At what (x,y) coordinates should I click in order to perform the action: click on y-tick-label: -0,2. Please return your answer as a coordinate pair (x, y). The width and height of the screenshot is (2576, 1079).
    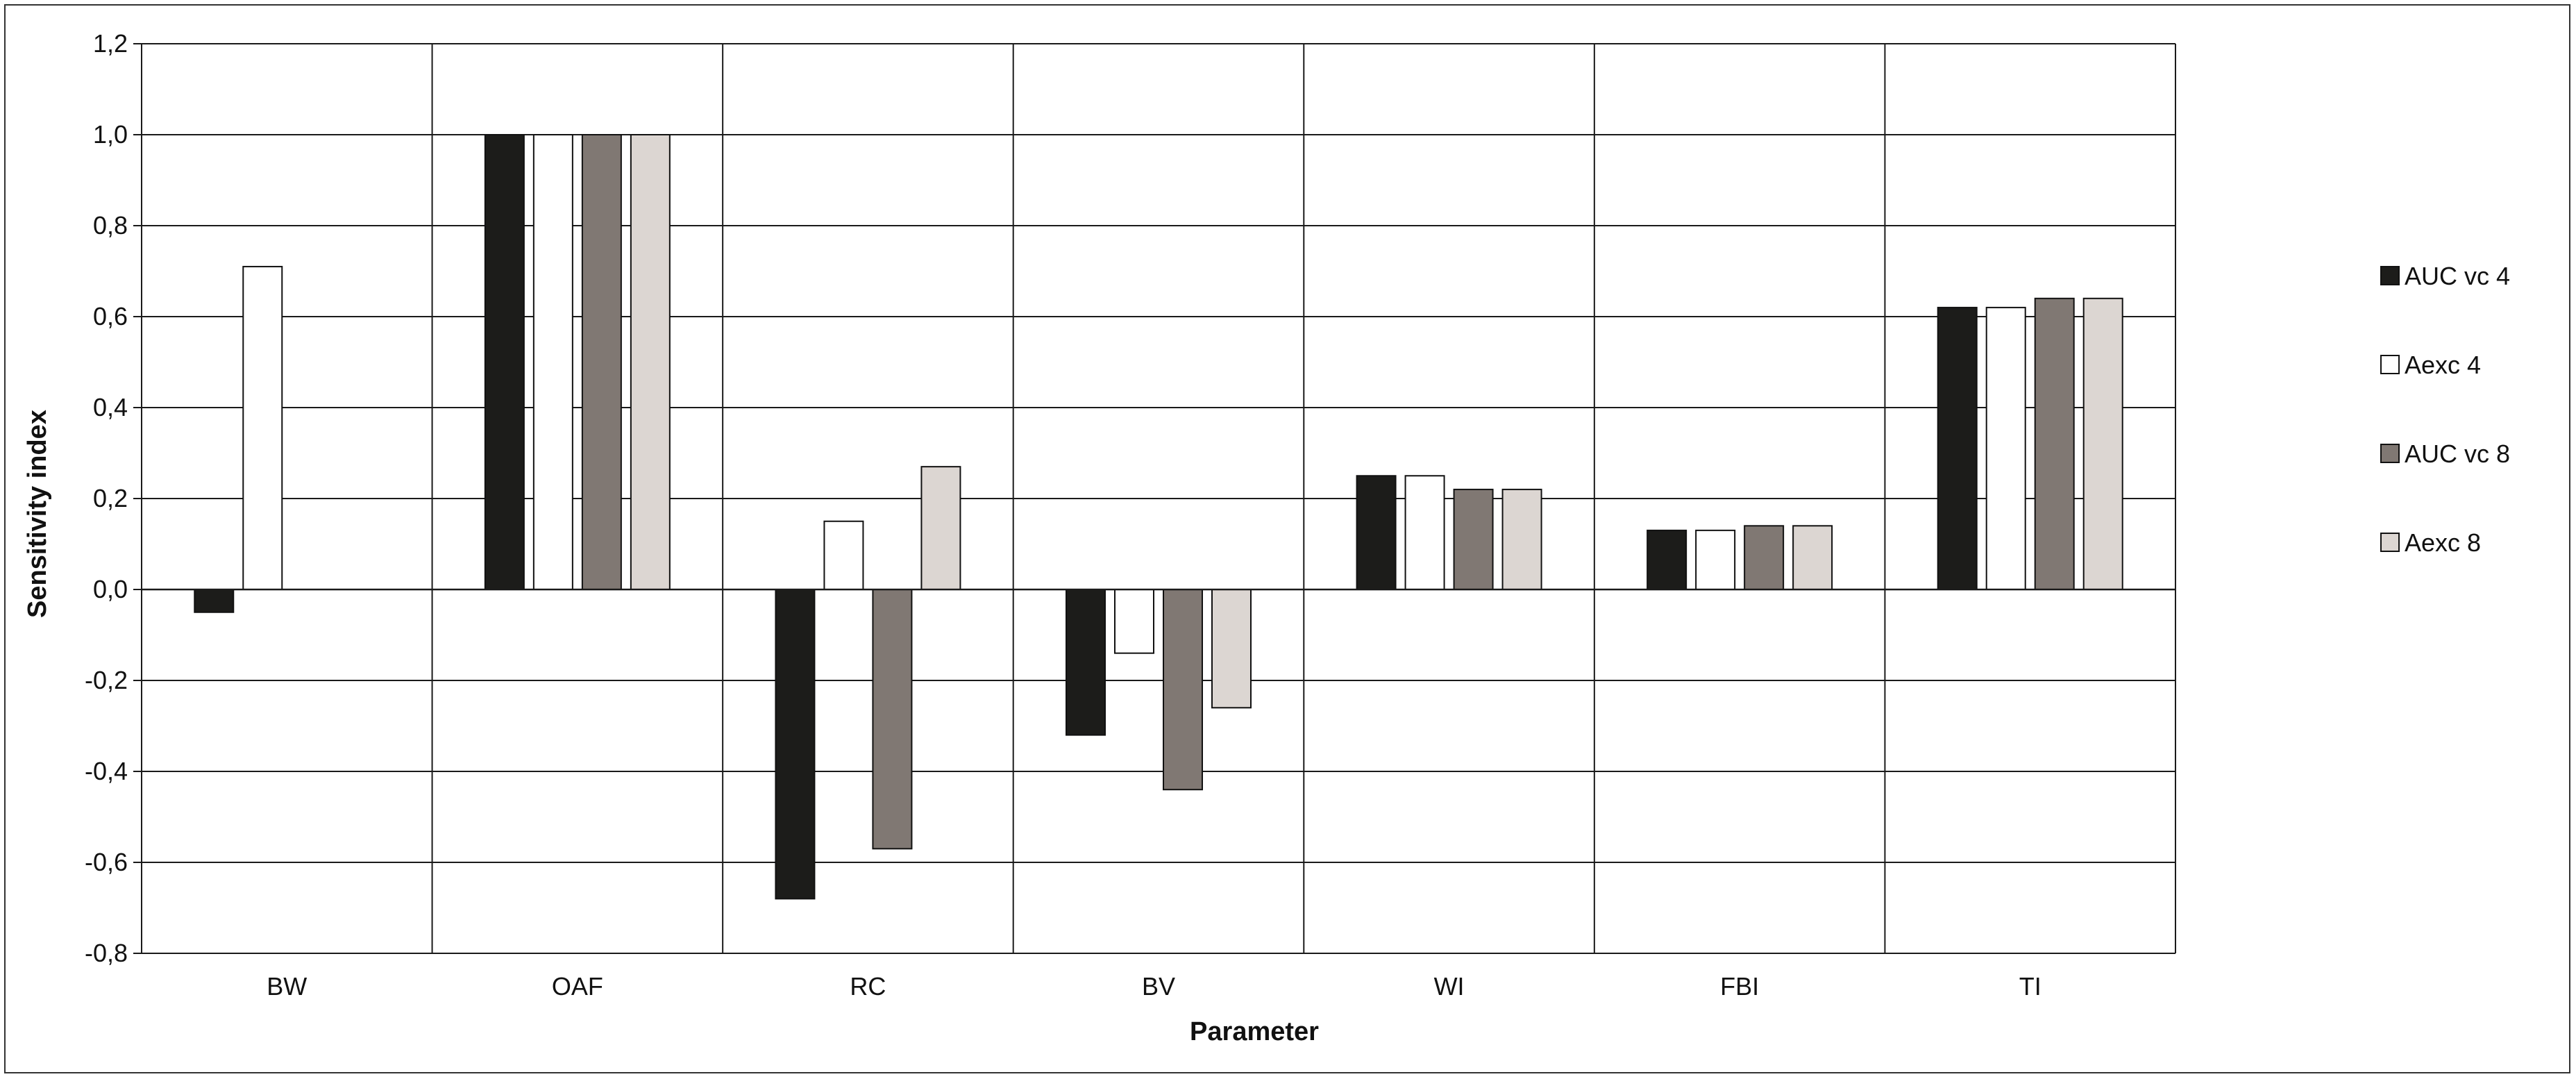
    Looking at the image, I should click on (106, 680).